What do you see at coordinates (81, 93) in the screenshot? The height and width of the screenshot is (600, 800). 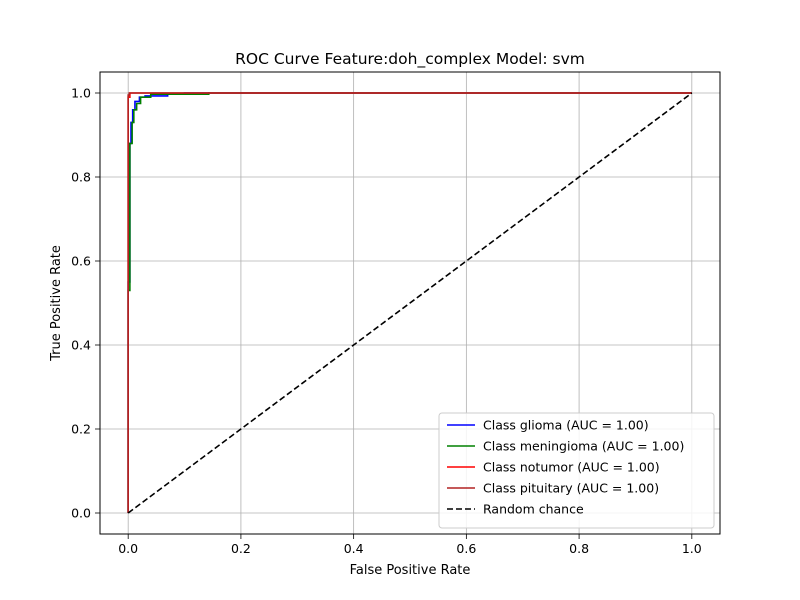 I see `y-tick-label: 1.0` at bounding box center [81, 93].